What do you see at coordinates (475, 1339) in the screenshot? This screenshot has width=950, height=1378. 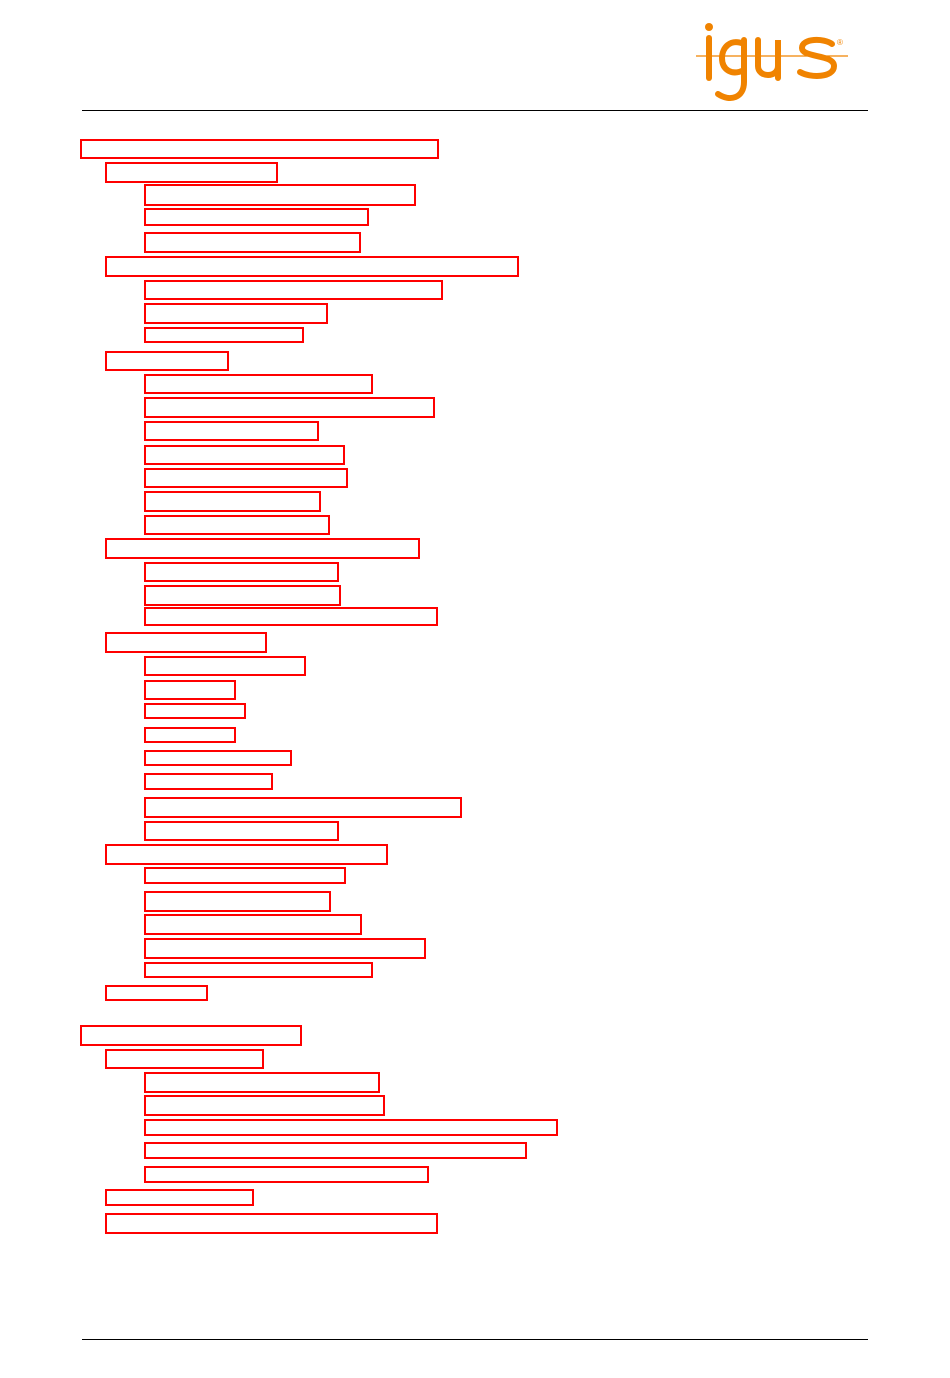 I see `footer-rule` at bounding box center [475, 1339].